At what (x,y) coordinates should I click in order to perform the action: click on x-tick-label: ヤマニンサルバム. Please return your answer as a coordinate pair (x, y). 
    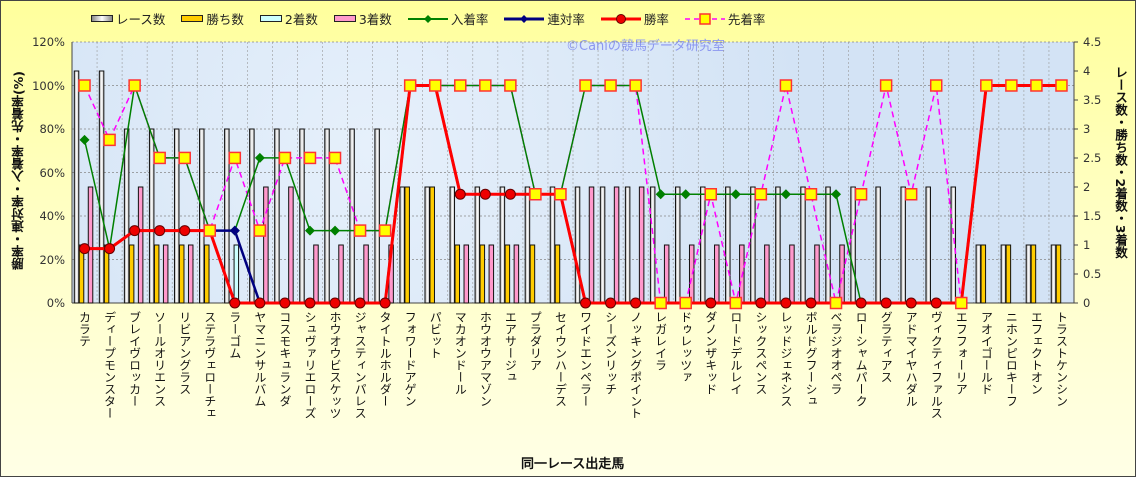
    Looking at the image, I should click on (259, 359).